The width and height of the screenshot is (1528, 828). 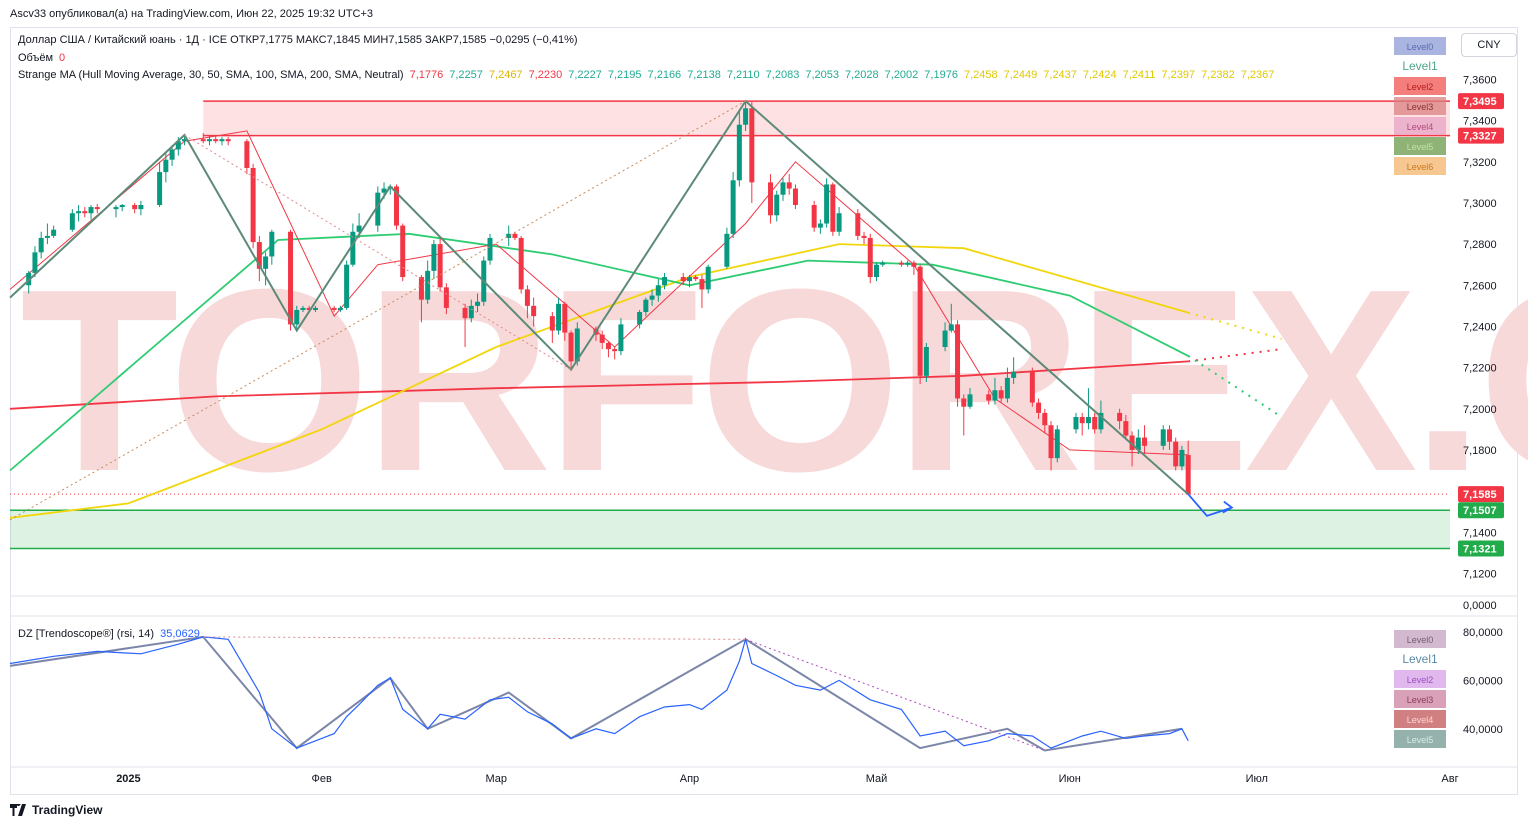 I want to click on price-label-text: 7,3495, so click(x=1480, y=102).